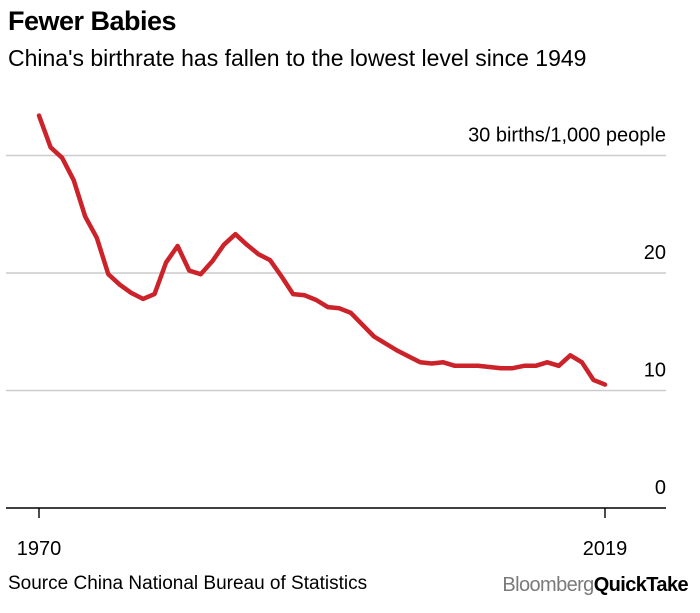  What do you see at coordinates (655, 371) in the screenshot?
I see `y-tick-label-10: 10` at bounding box center [655, 371].